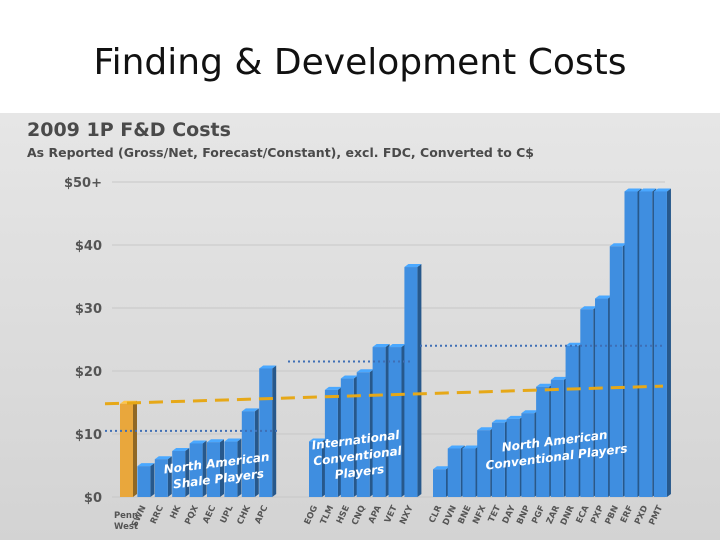 This screenshot has height=540, width=720. What do you see at coordinates (129, 130) in the screenshot?
I see `chart-title: 2009 1P F&D Costs` at bounding box center [129, 130].